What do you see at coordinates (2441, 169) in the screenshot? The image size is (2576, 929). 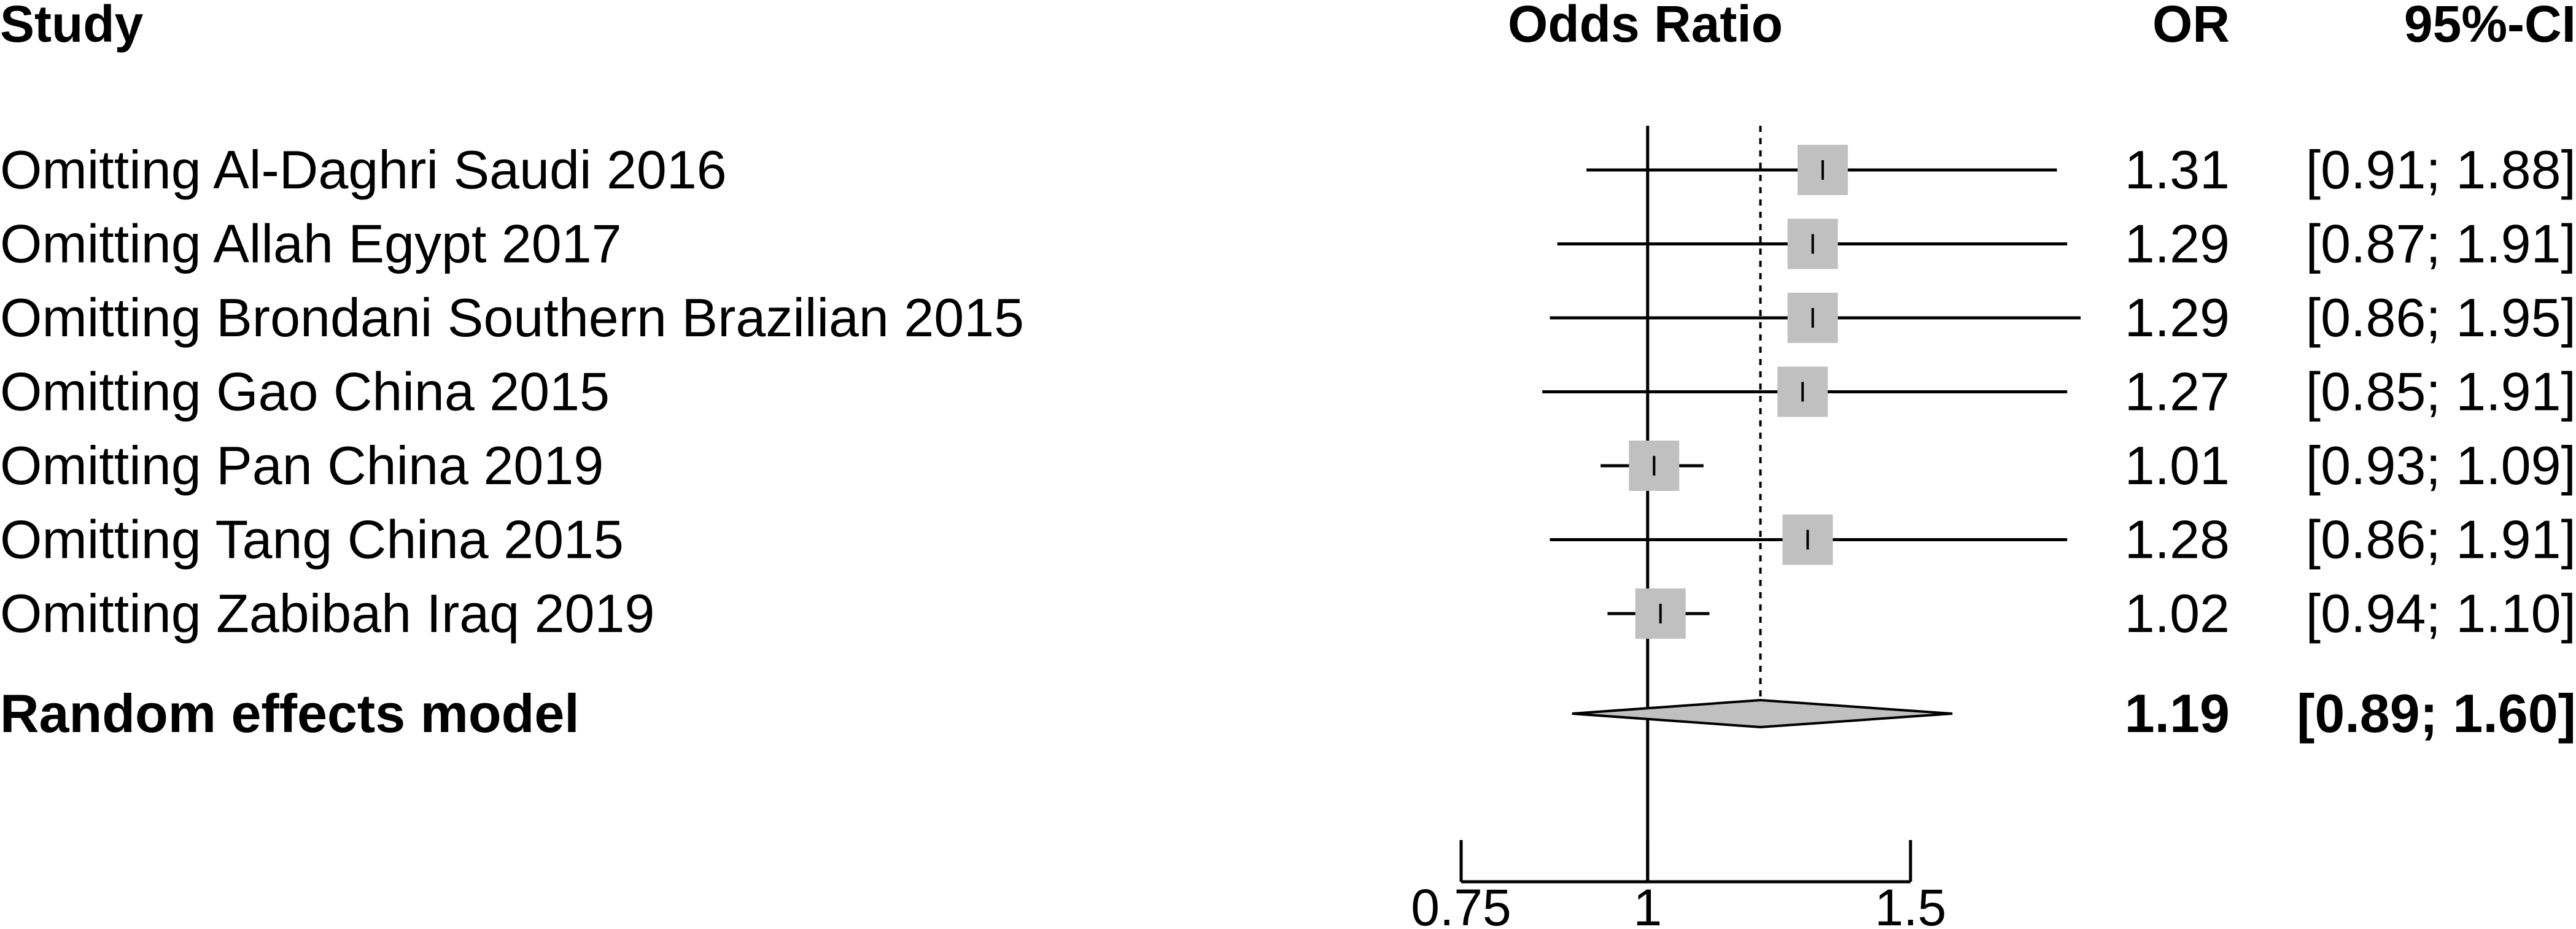 I see `ci-value: [0.91; 1.88]` at bounding box center [2441, 169].